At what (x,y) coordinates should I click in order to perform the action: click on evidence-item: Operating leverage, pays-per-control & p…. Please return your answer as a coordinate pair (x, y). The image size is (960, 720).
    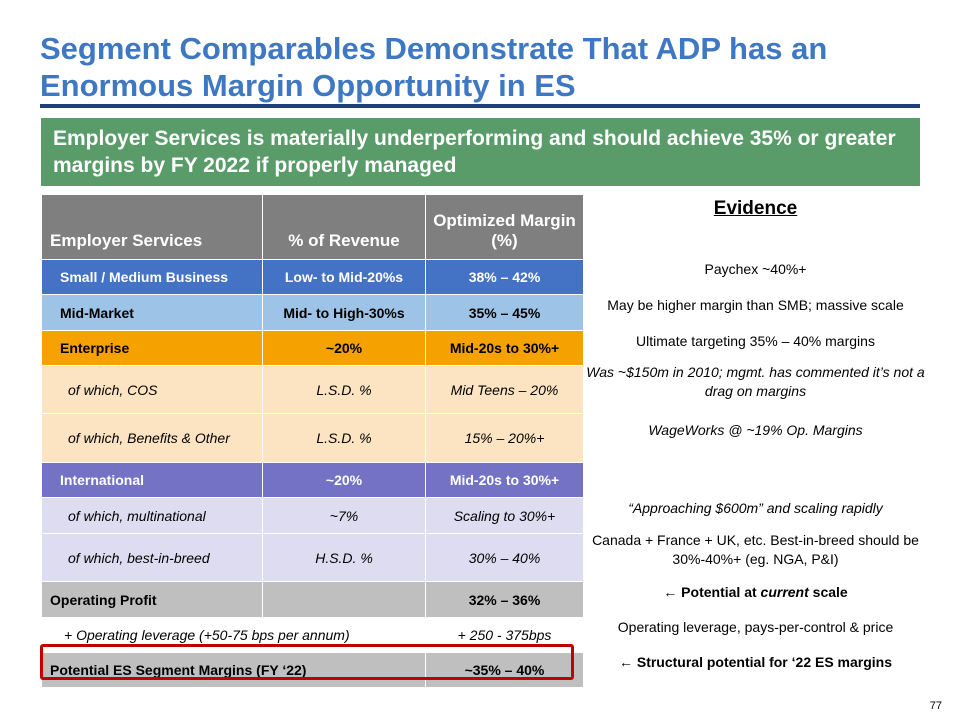
    Looking at the image, I should click on (755, 627).